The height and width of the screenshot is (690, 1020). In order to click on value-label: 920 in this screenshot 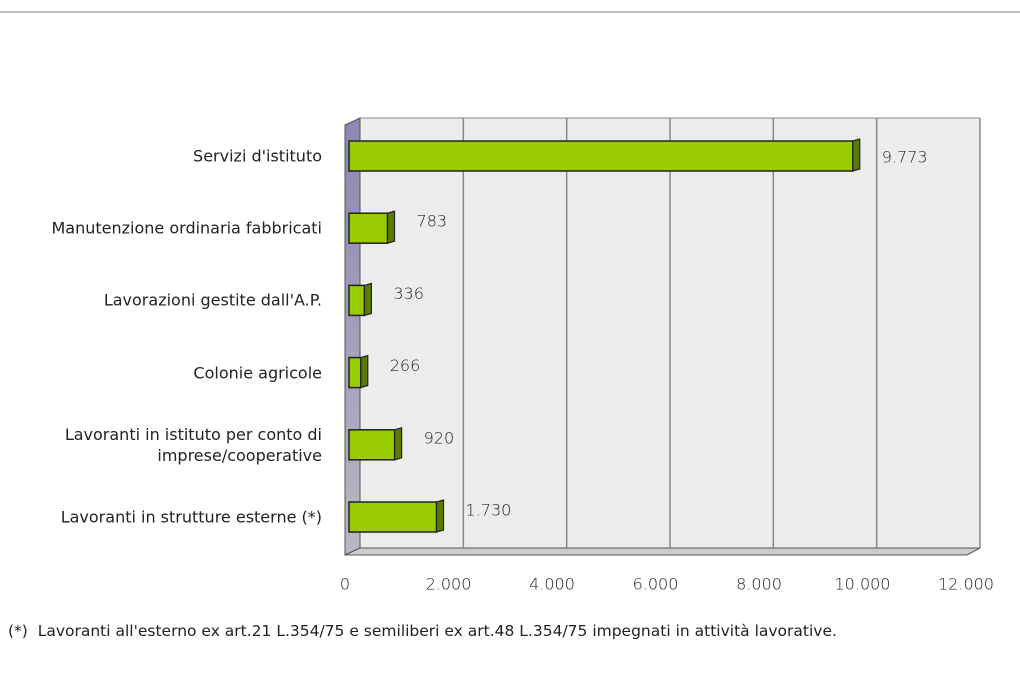, I will do `click(439, 437)`.